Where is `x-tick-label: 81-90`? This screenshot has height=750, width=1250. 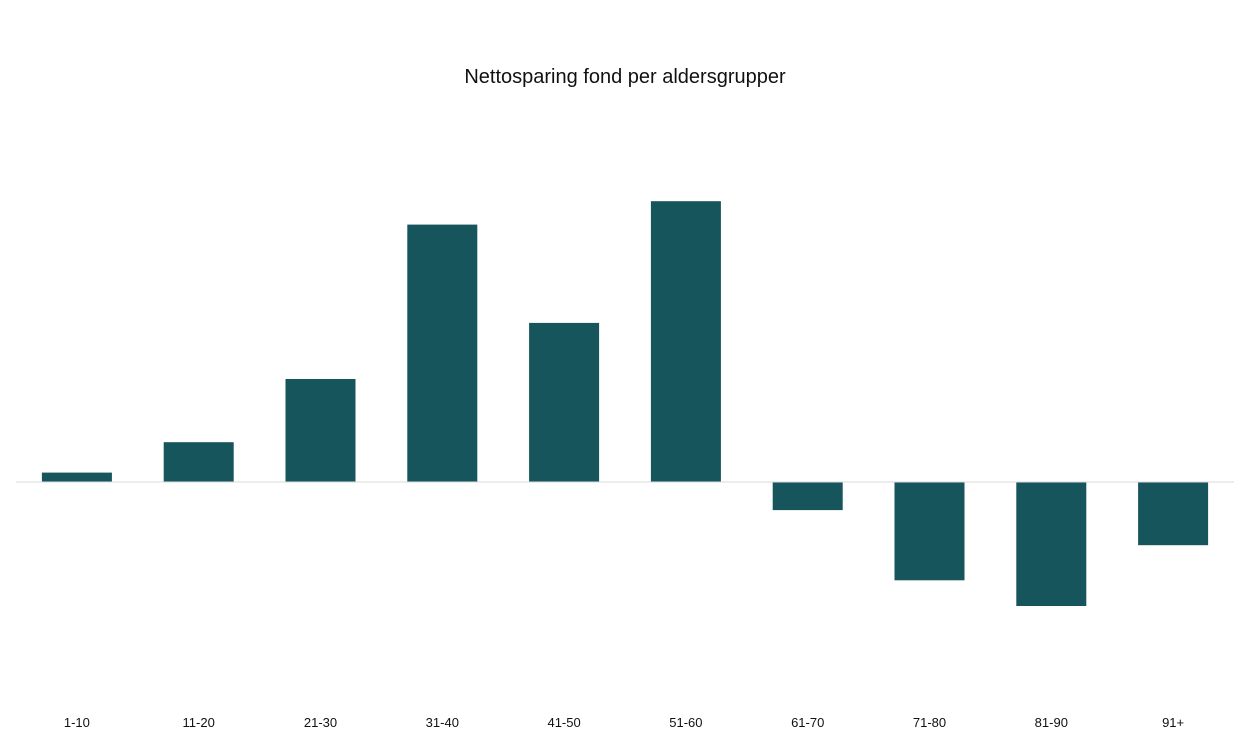
x-tick-label: 81-90 is located at coordinates (1051, 722).